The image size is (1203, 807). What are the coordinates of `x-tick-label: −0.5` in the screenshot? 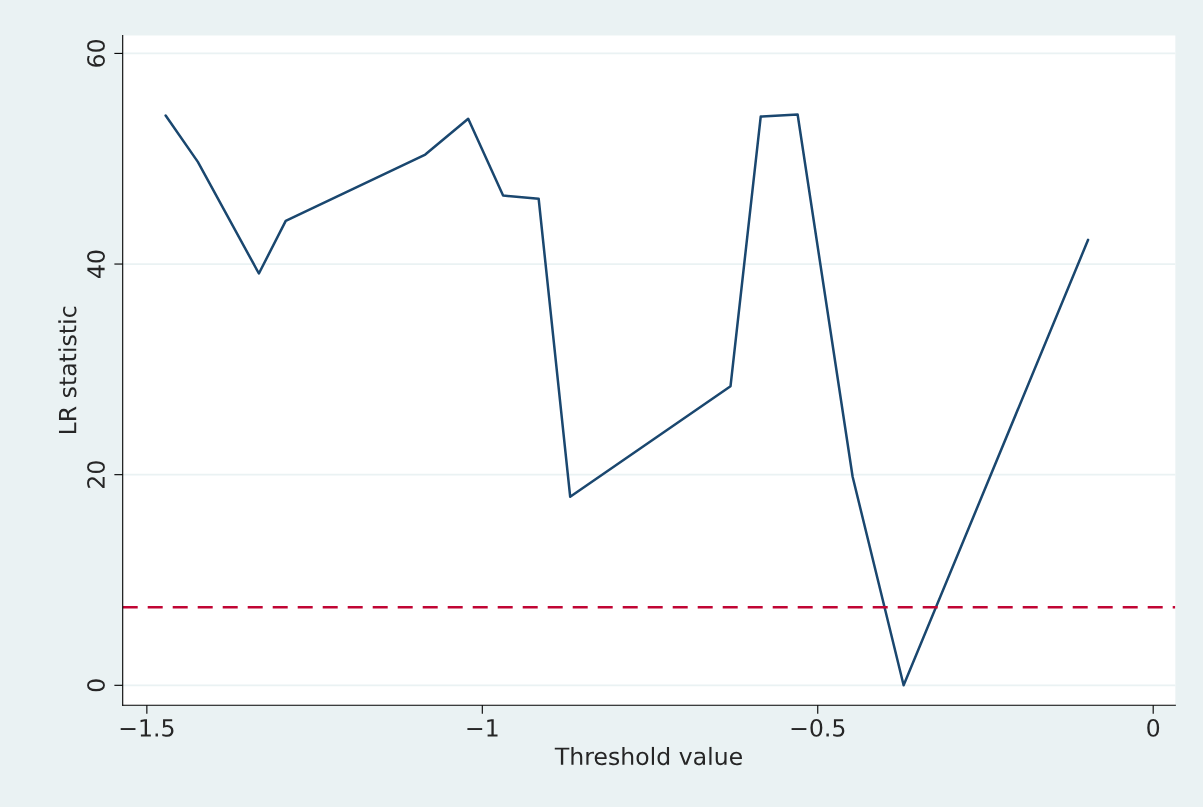 It's located at (818, 727).